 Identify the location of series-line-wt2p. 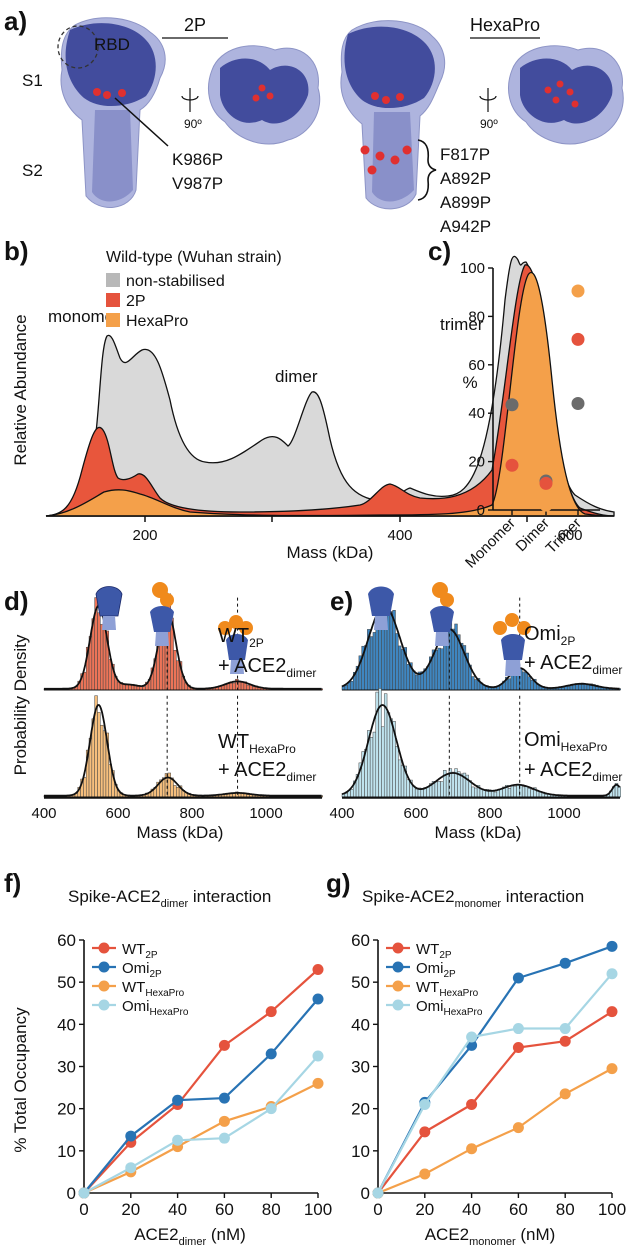
(201, 1081).